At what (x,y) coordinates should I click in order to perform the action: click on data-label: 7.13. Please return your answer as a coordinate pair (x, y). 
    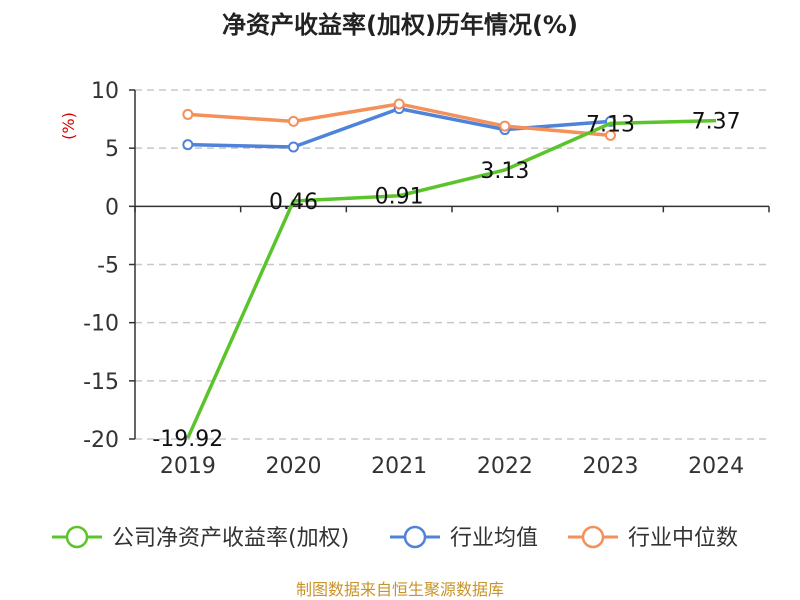
    Looking at the image, I should click on (610, 124).